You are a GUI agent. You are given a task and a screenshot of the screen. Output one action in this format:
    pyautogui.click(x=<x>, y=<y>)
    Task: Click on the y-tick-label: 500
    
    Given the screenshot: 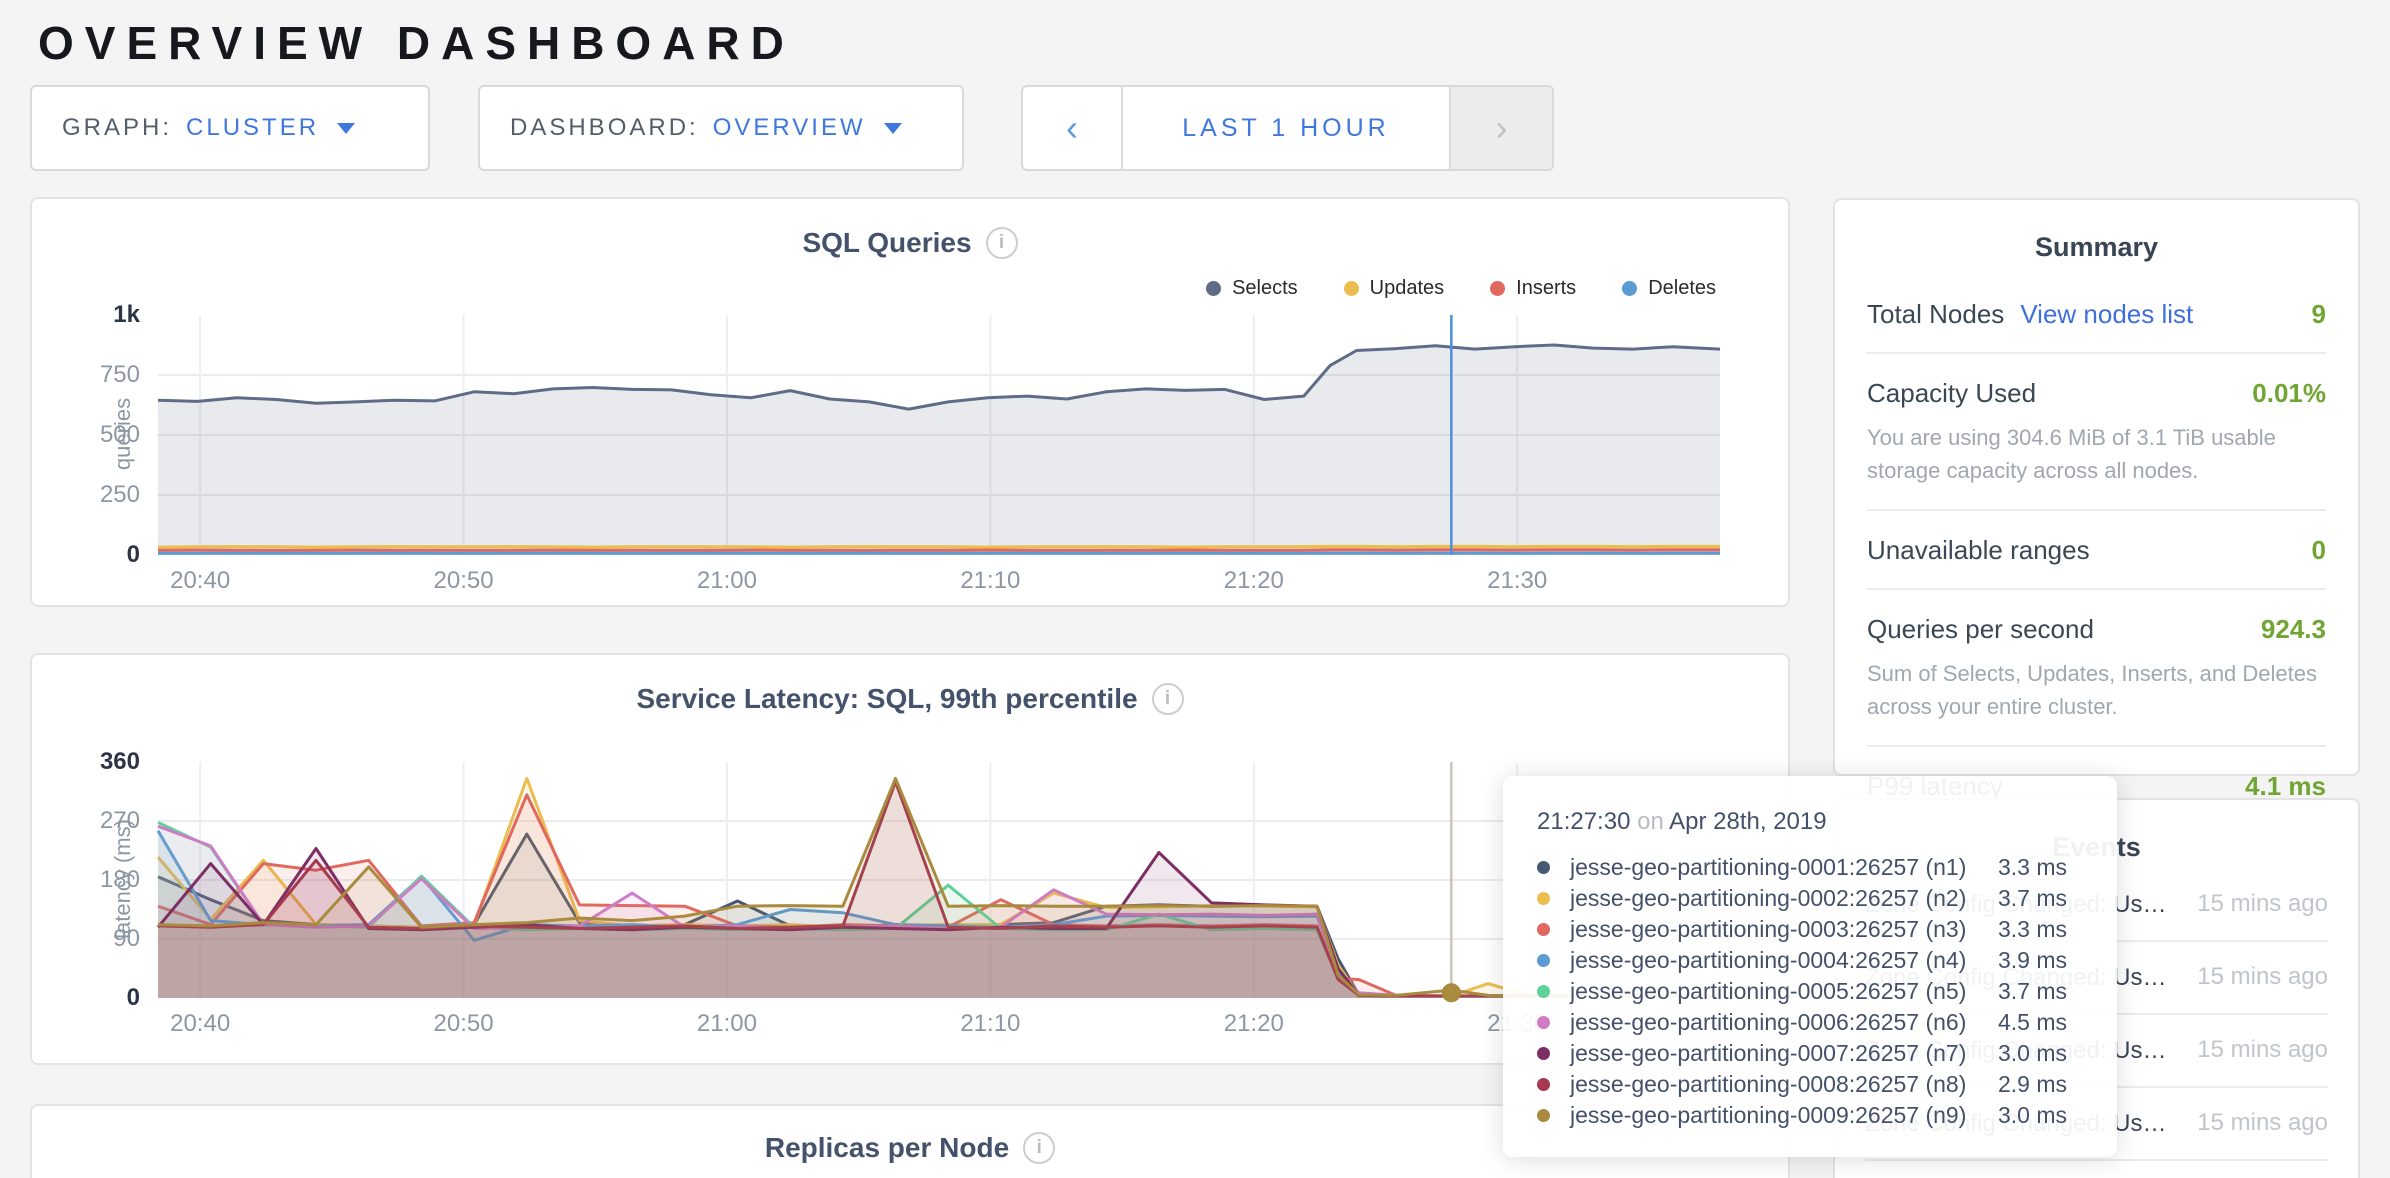 What is the action you would take?
    pyautogui.click(x=119, y=434)
    